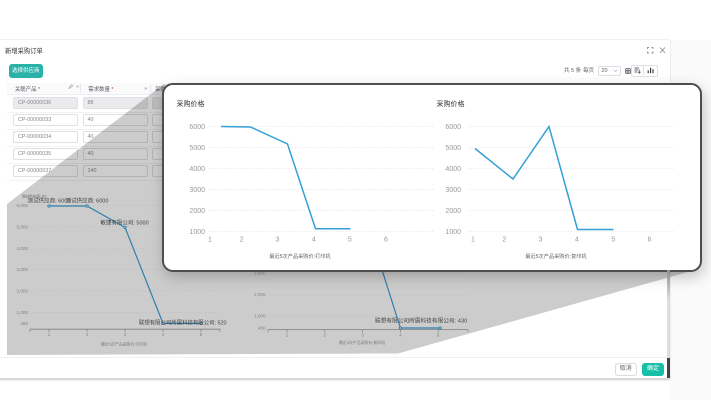 The width and height of the screenshot is (711, 400). What do you see at coordinates (23, 248) in the screenshot?
I see `svg-text: 4,000` at bounding box center [23, 248].